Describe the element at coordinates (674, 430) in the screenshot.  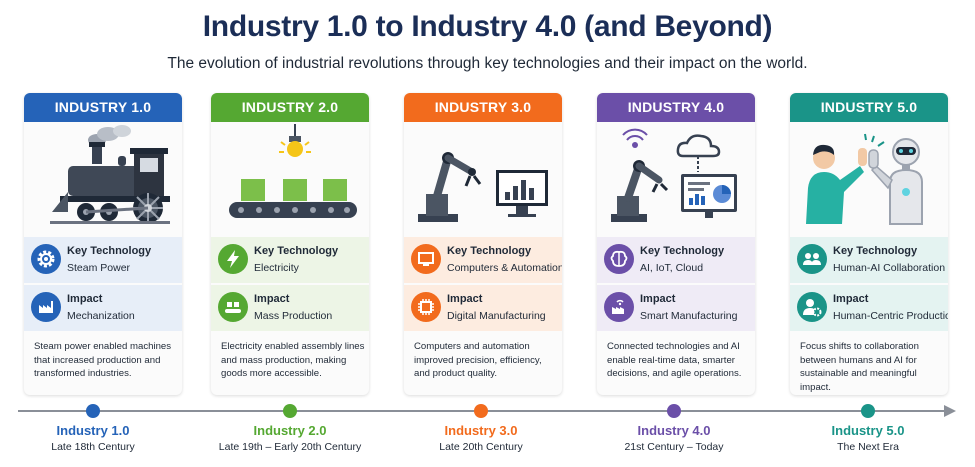
I see `timeline-label: Industry 4.0` at that location.